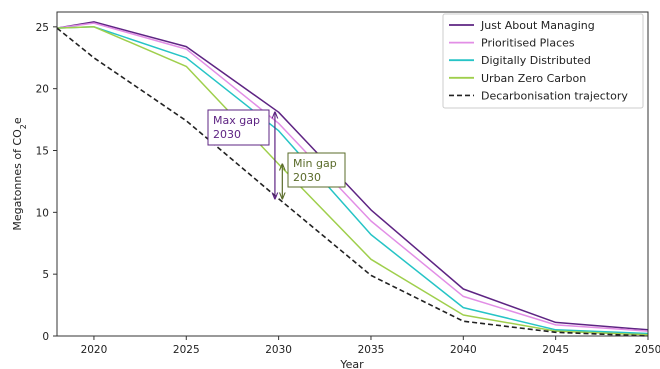 This screenshot has height=369, width=660. What do you see at coordinates (554, 95) in the screenshot?
I see `legend-label-4: Decarbonisation trajectory` at bounding box center [554, 95].